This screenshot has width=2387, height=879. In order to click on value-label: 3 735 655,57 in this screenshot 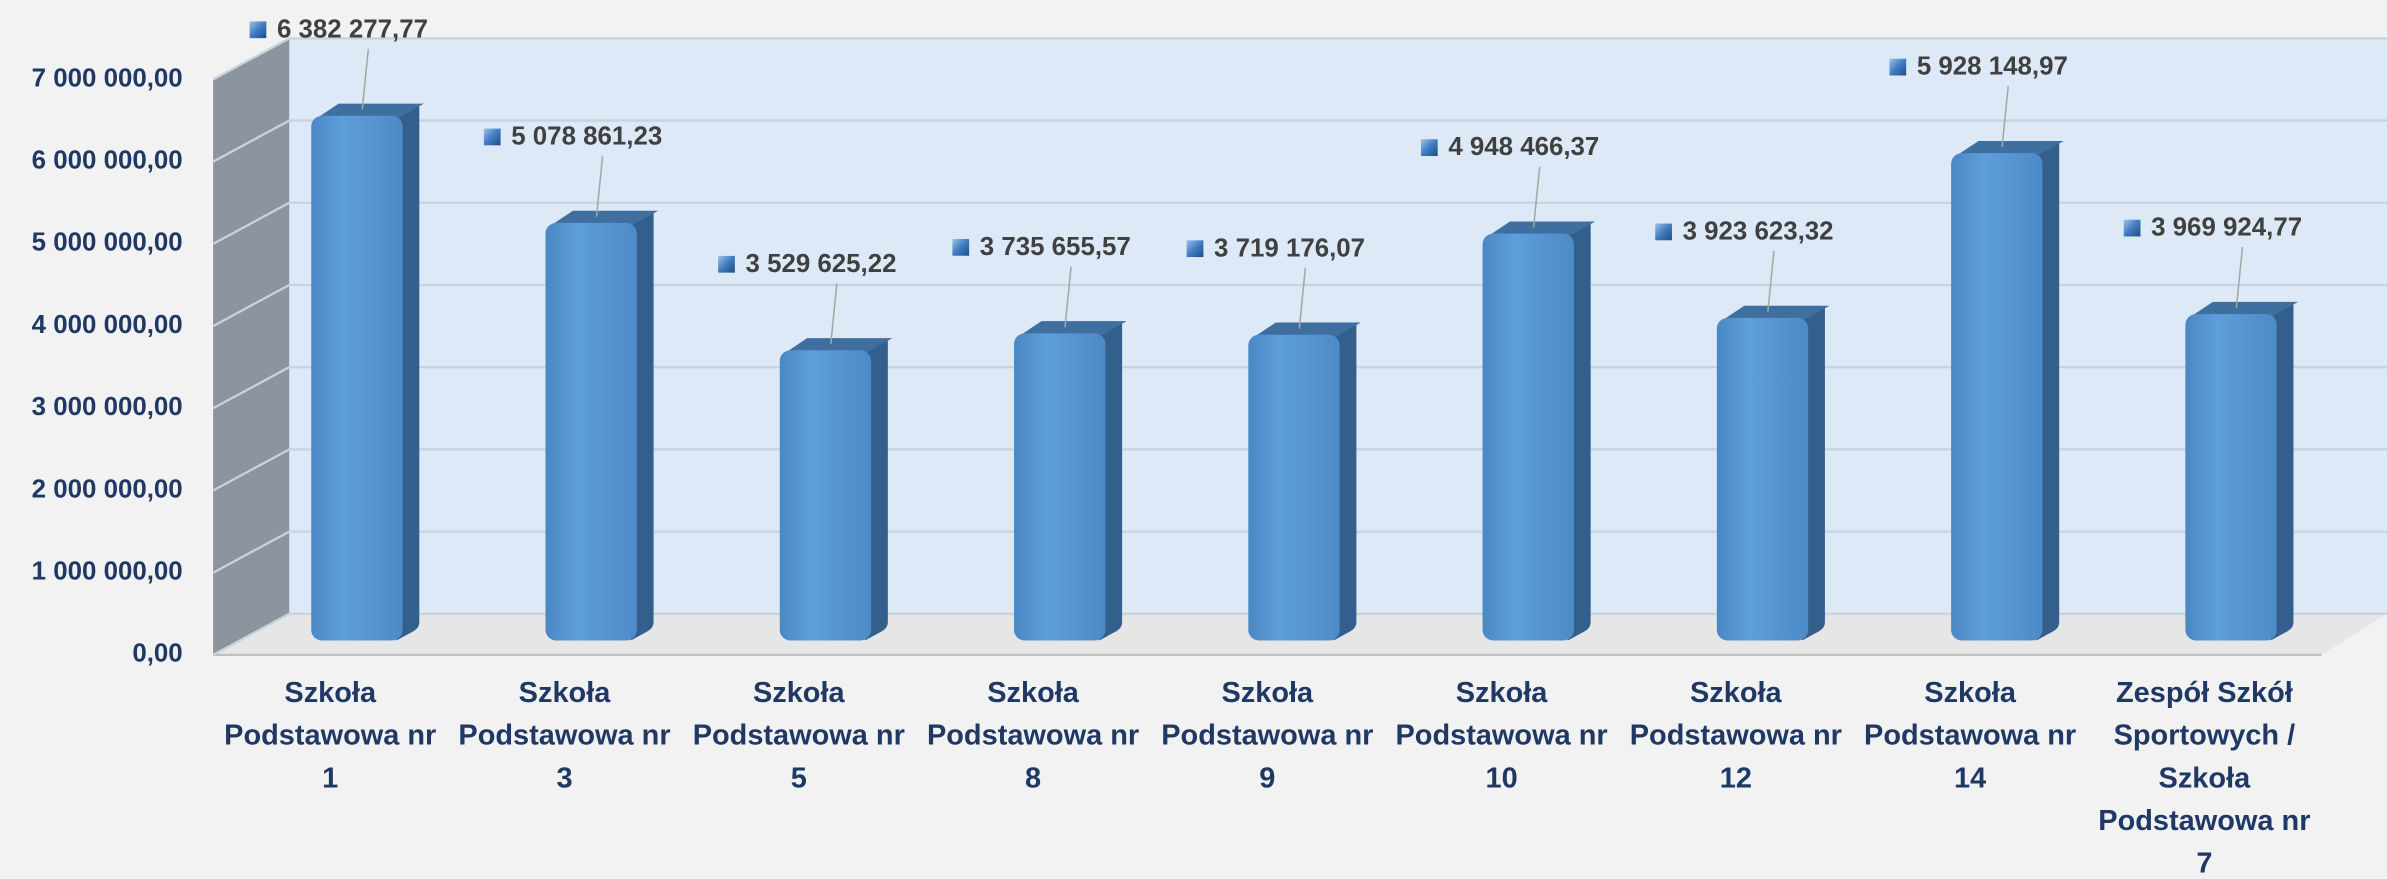, I will do `click(1055, 247)`.